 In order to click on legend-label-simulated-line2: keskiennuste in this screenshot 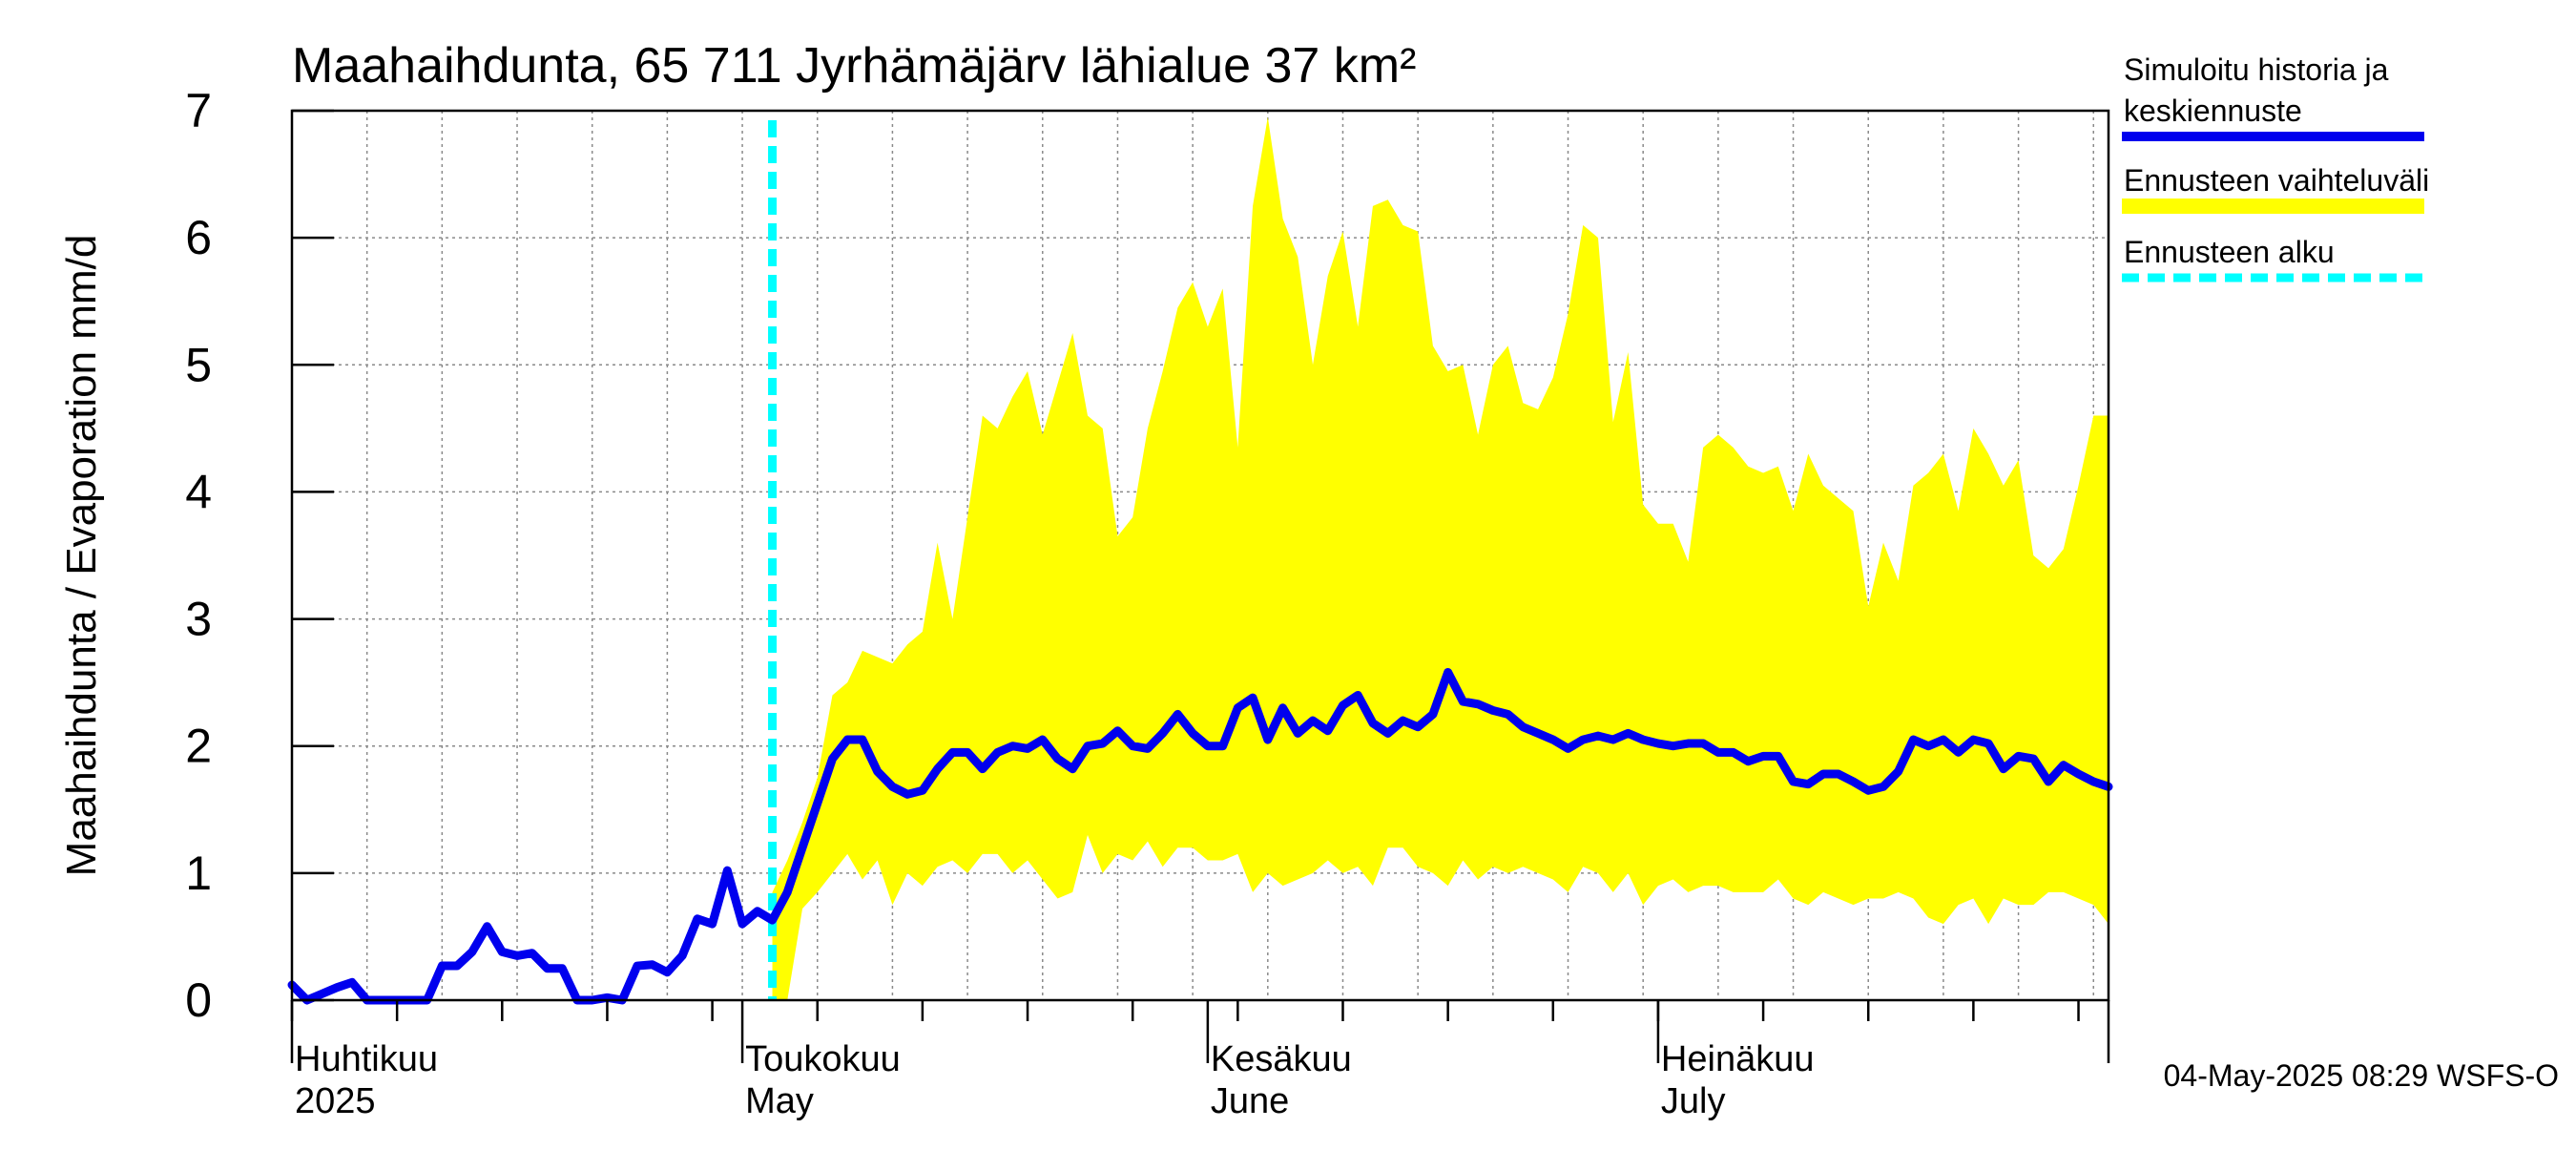, I will do `click(2213, 111)`.